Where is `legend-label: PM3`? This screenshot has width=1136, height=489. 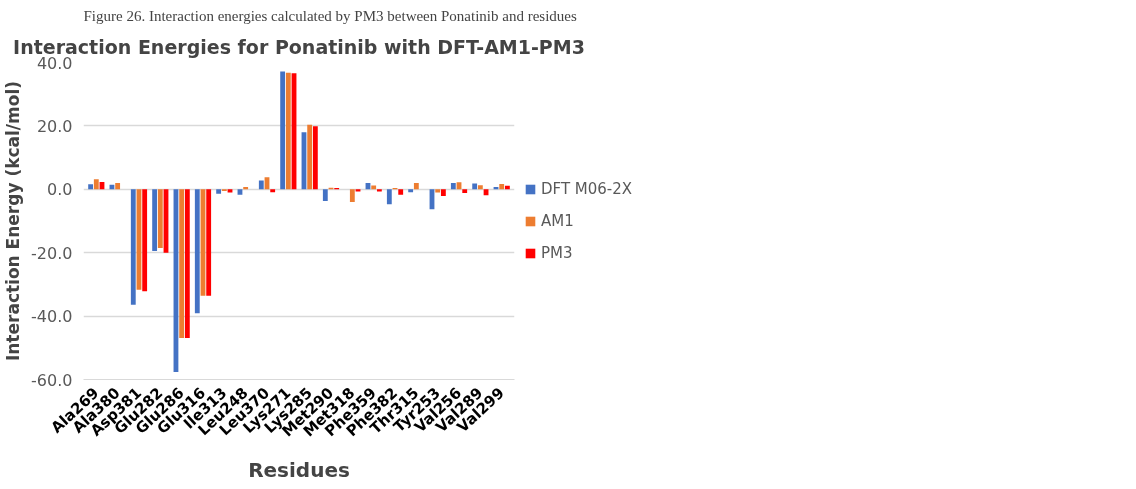 legend-label: PM3 is located at coordinates (557, 252).